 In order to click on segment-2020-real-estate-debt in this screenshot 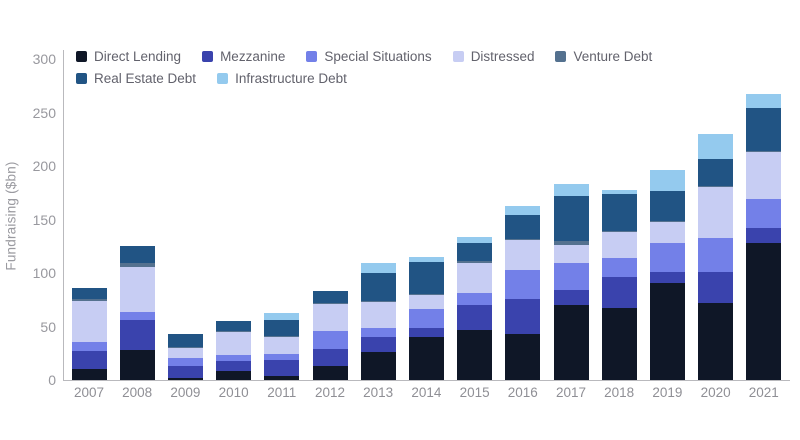, I will do `click(716, 172)`.